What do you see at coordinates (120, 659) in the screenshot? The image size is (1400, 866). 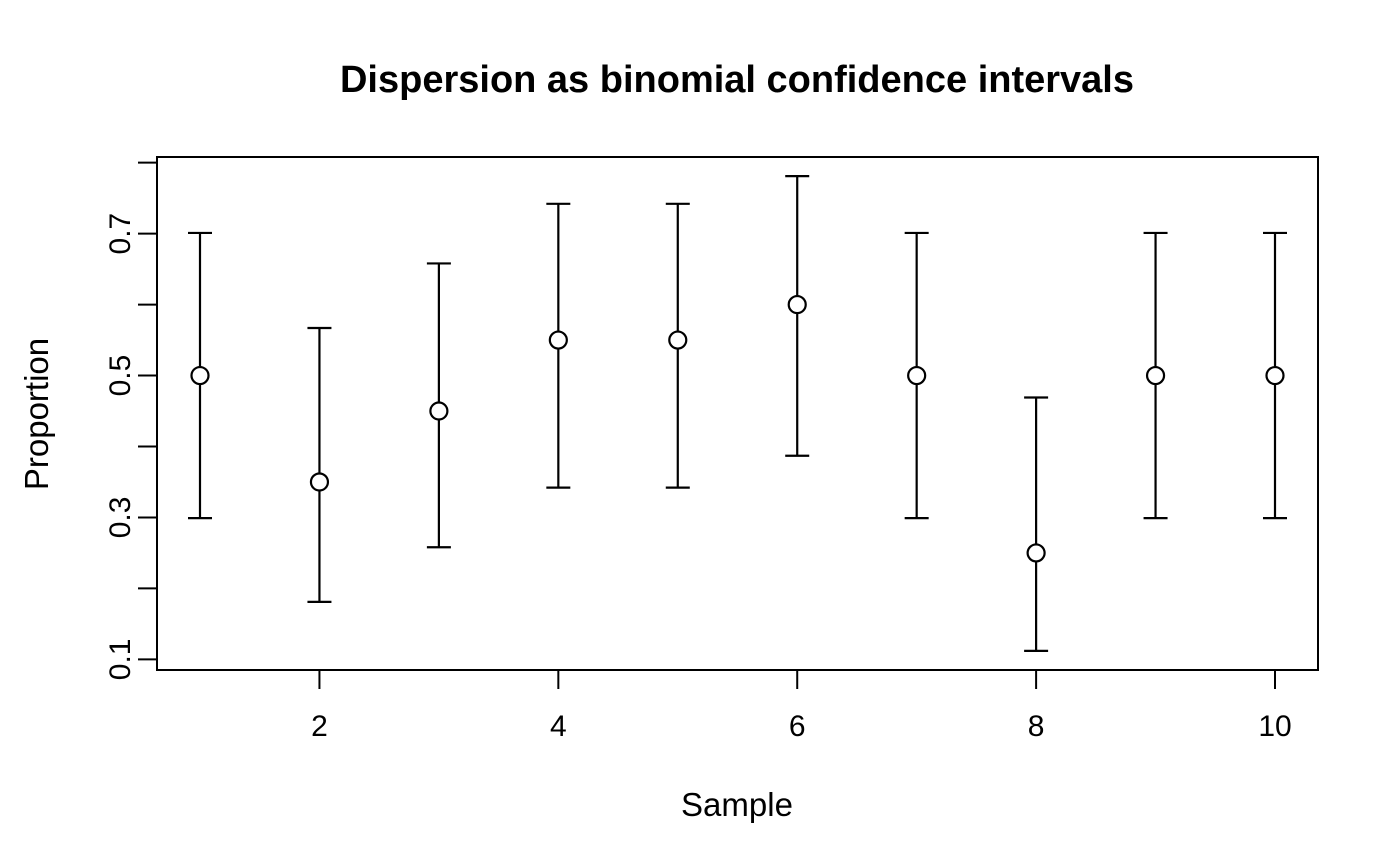 I see `y-tick-label: 0.1` at bounding box center [120, 659].